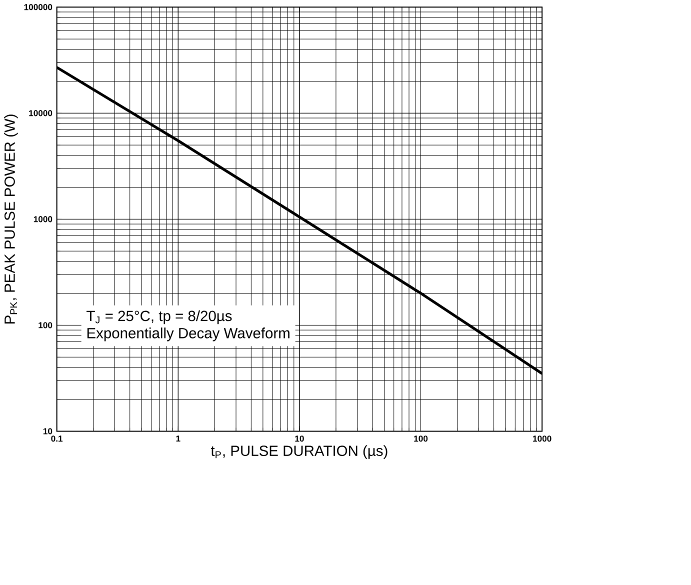 This screenshot has width=691, height=585. I want to click on y-tick-label: 100, so click(45, 325).